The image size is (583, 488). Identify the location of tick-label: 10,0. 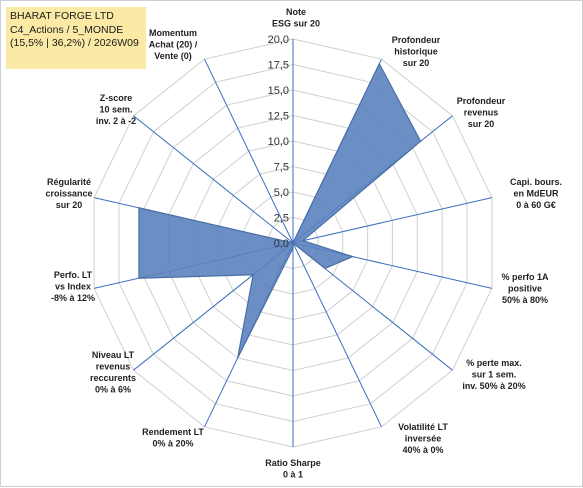
(278, 142).